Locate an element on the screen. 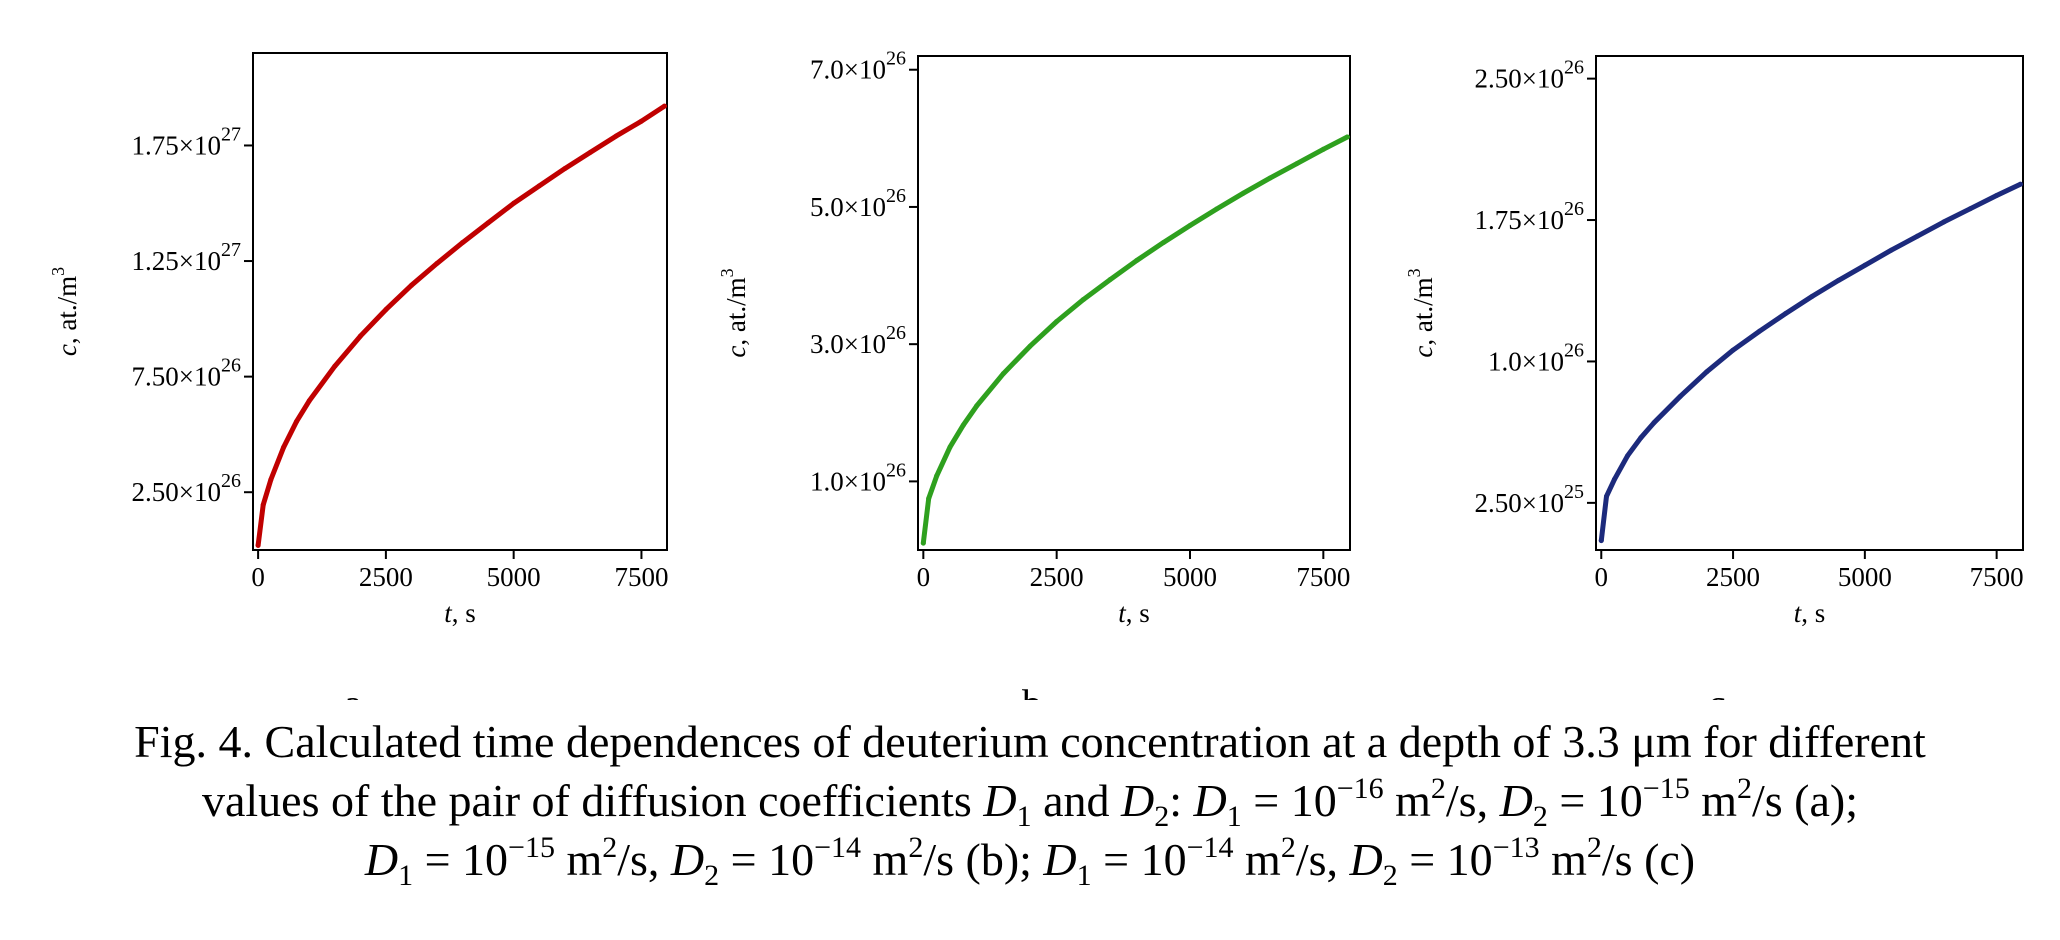 This screenshot has height=940, width=2060. y-tick-mantissa: 3.0×10 is located at coordinates (848, 344).